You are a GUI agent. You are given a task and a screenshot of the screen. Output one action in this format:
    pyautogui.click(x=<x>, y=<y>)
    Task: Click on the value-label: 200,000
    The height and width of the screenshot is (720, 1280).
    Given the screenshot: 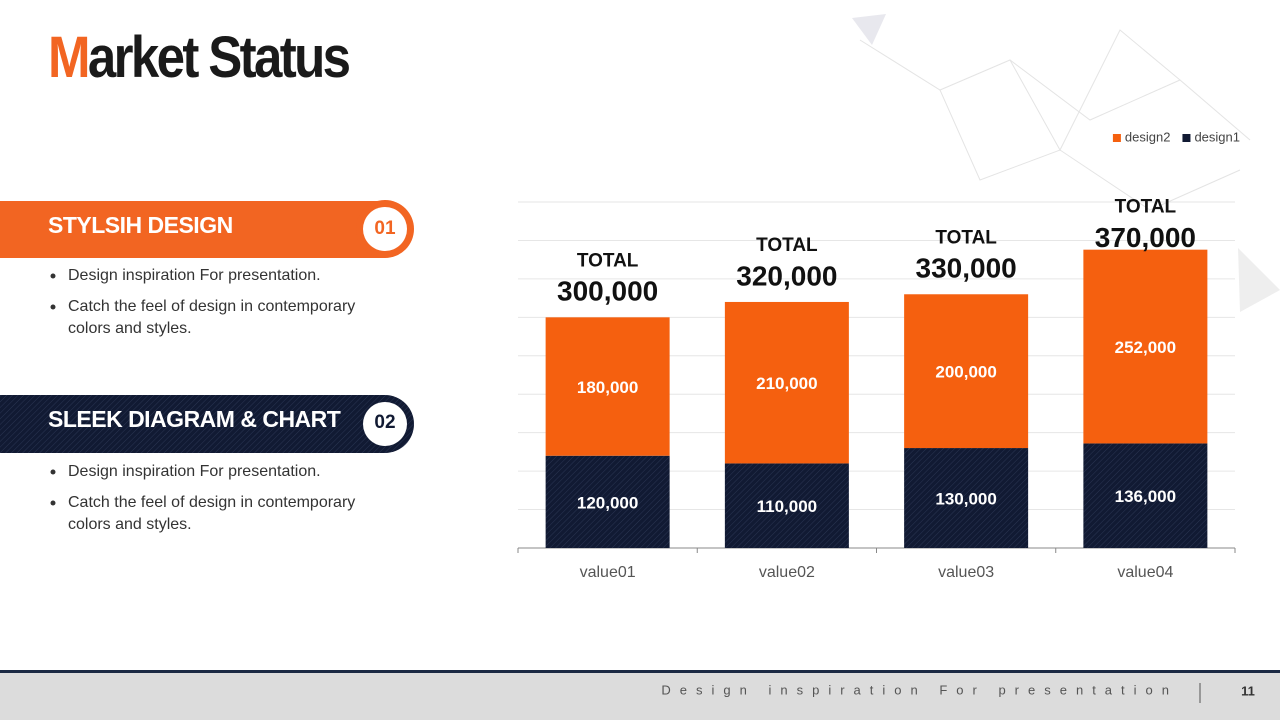 What is the action you would take?
    pyautogui.click(x=965, y=372)
    